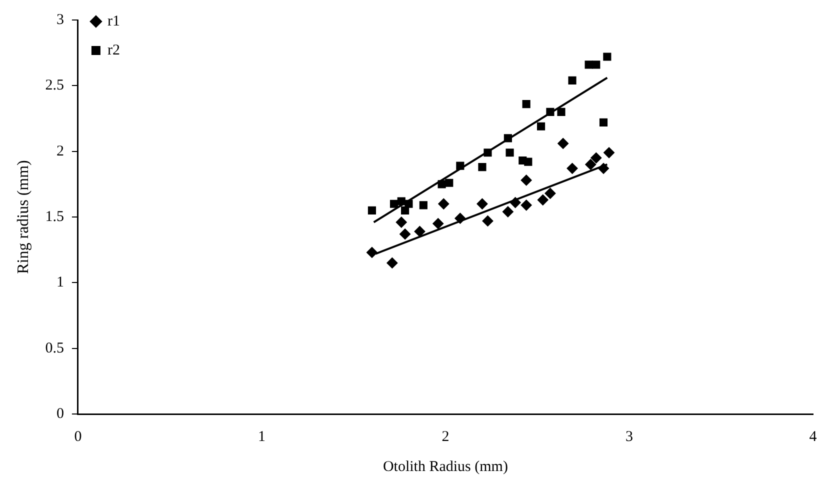 The width and height of the screenshot is (833, 490). Describe the element at coordinates (113, 21) in the screenshot. I see `legend-label: r1` at that location.